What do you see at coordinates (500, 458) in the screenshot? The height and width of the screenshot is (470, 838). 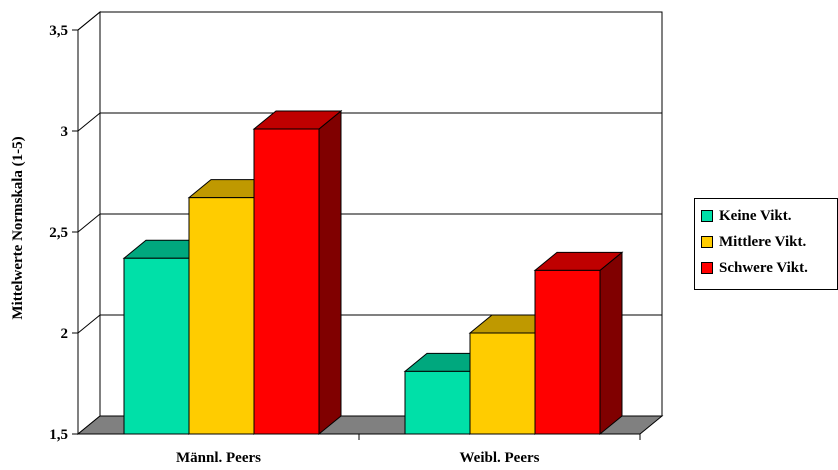 I see `x-category-label: Weibl. Peers` at bounding box center [500, 458].